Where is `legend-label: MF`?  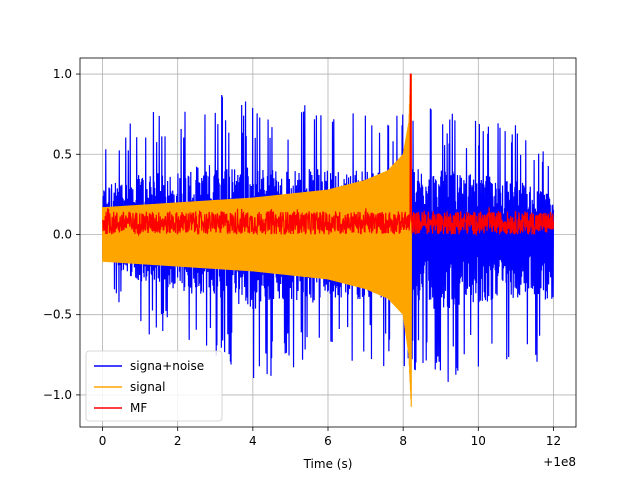
legend-label: MF is located at coordinates (138, 408).